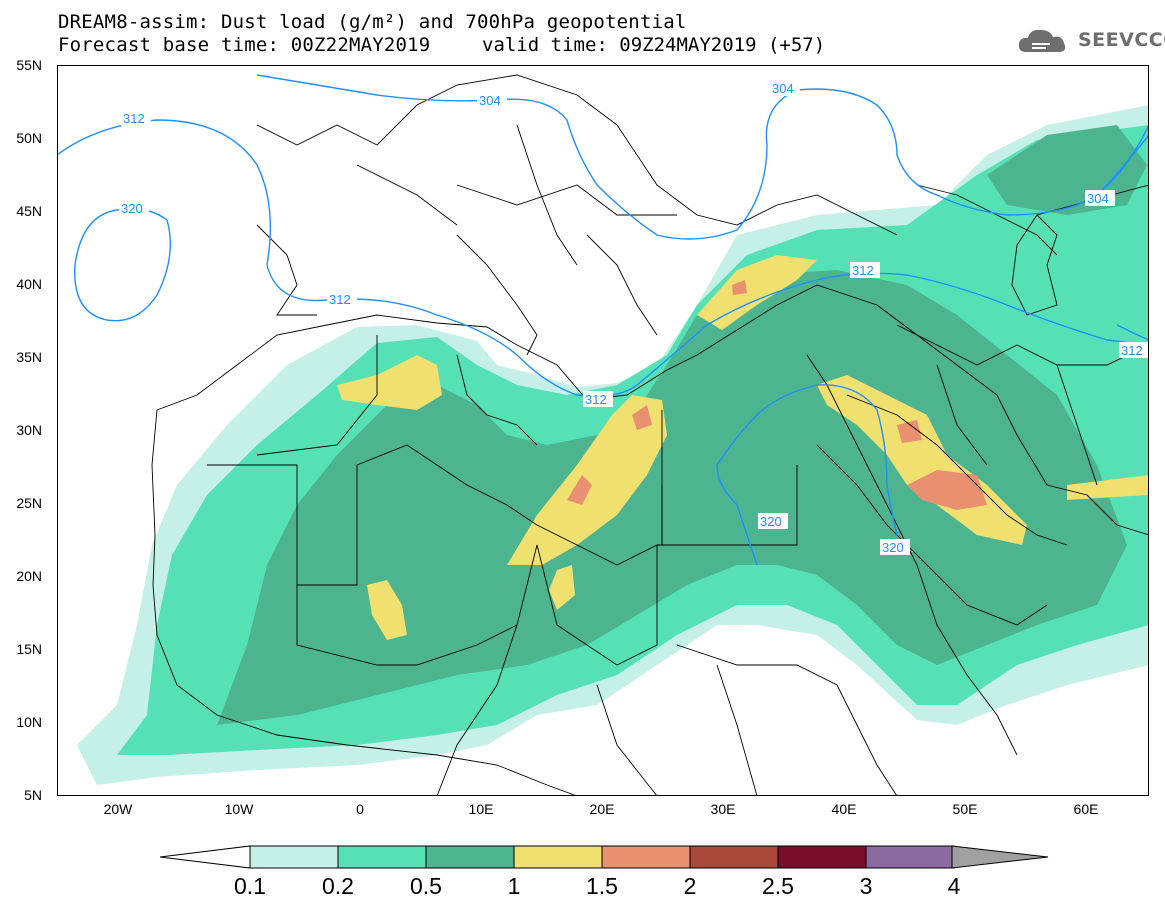 The width and height of the screenshot is (1165, 907). Describe the element at coordinates (29, 722) in the screenshot. I see `lat-label: 10N` at that location.